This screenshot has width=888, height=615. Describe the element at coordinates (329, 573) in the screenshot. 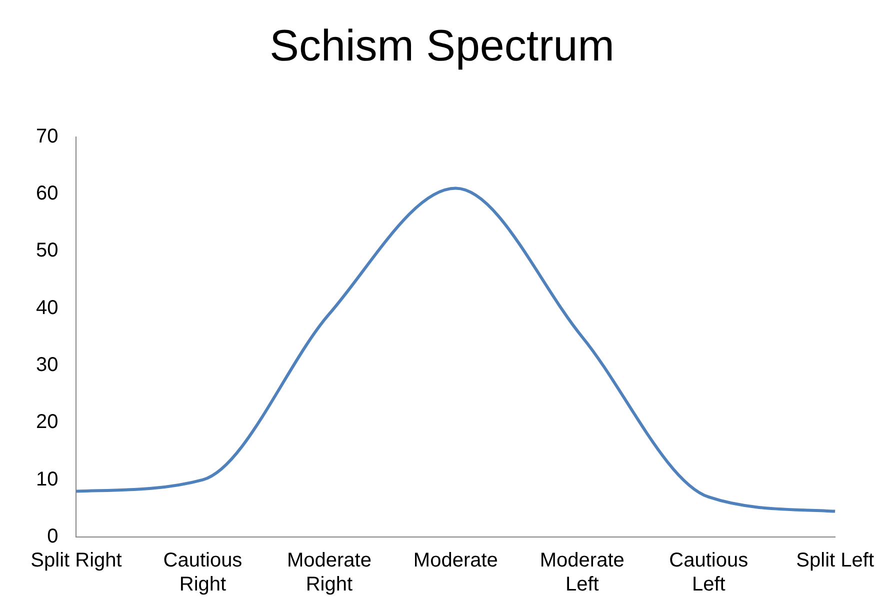

I see `x-tick-label: Moderate Right` at that location.